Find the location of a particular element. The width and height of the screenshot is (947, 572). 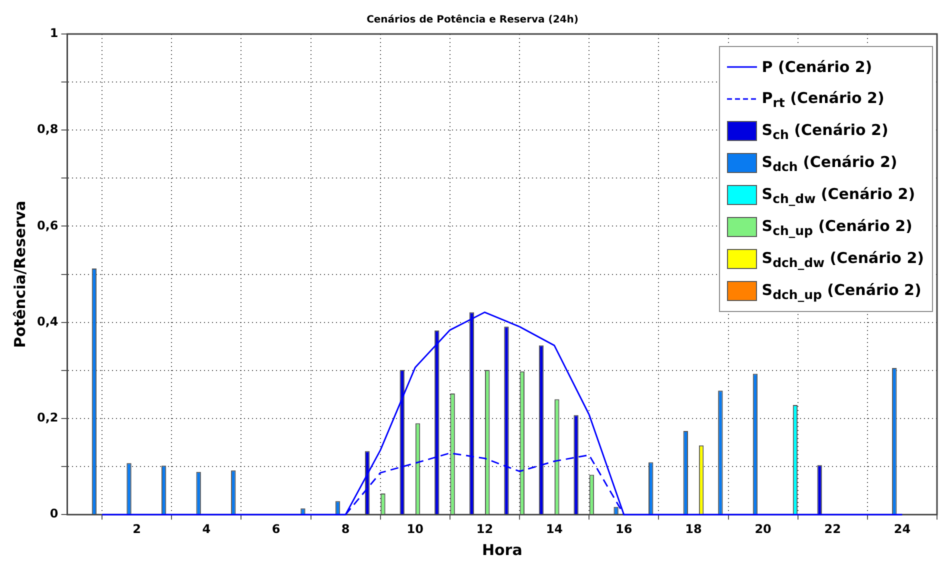

x-tick-label: 22 is located at coordinates (832, 529).